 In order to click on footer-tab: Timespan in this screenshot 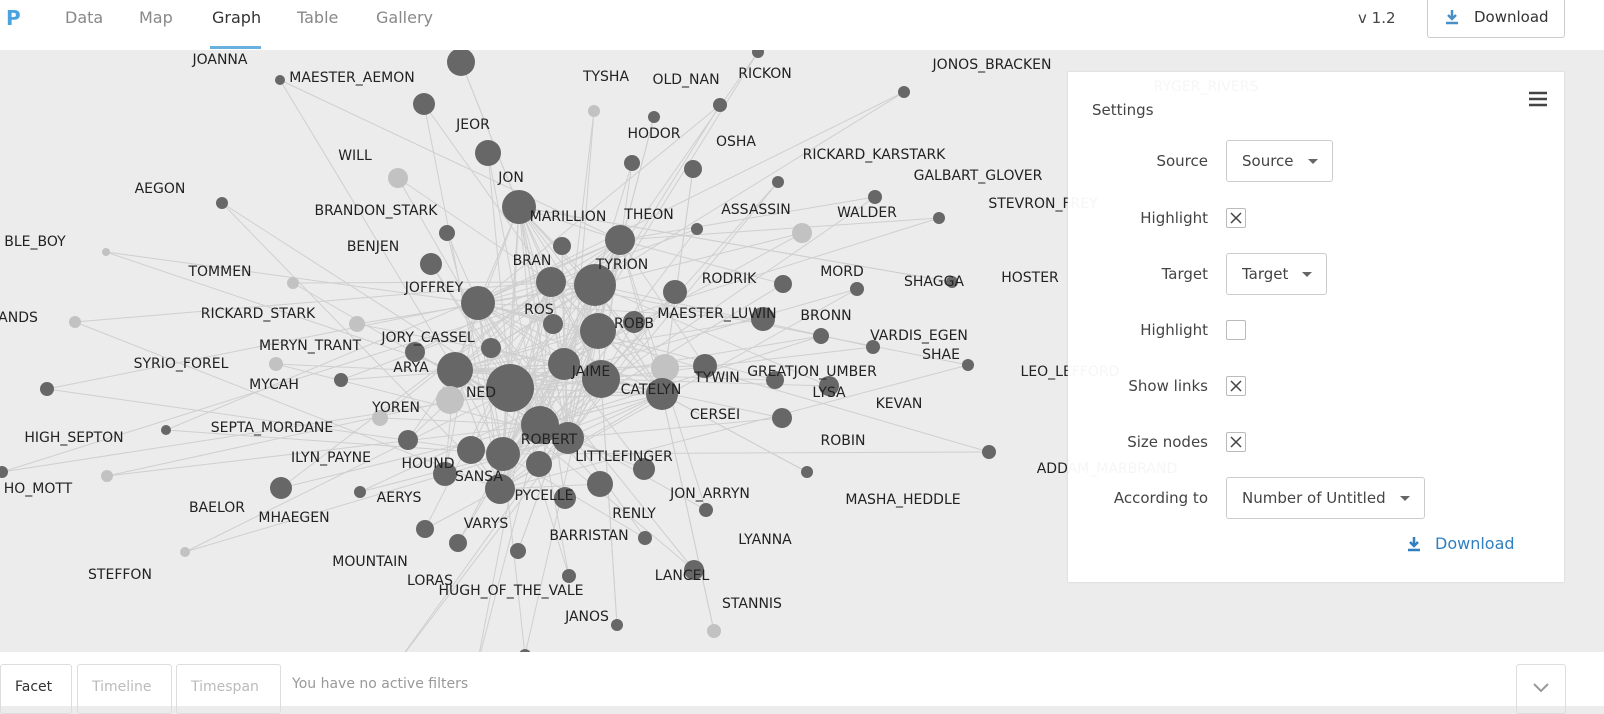, I will do `click(228, 689)`.